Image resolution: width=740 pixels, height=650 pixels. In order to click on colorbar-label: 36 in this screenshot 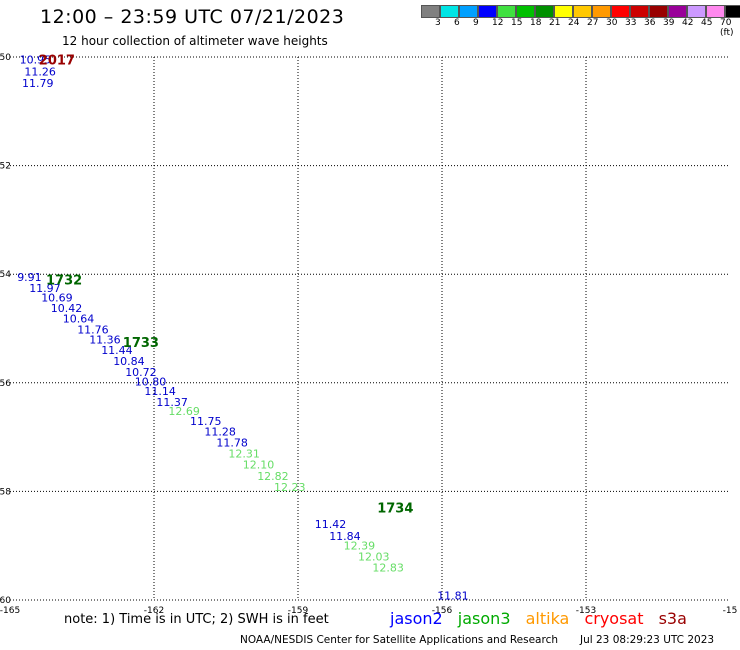, I will do `click(650, 23)`.